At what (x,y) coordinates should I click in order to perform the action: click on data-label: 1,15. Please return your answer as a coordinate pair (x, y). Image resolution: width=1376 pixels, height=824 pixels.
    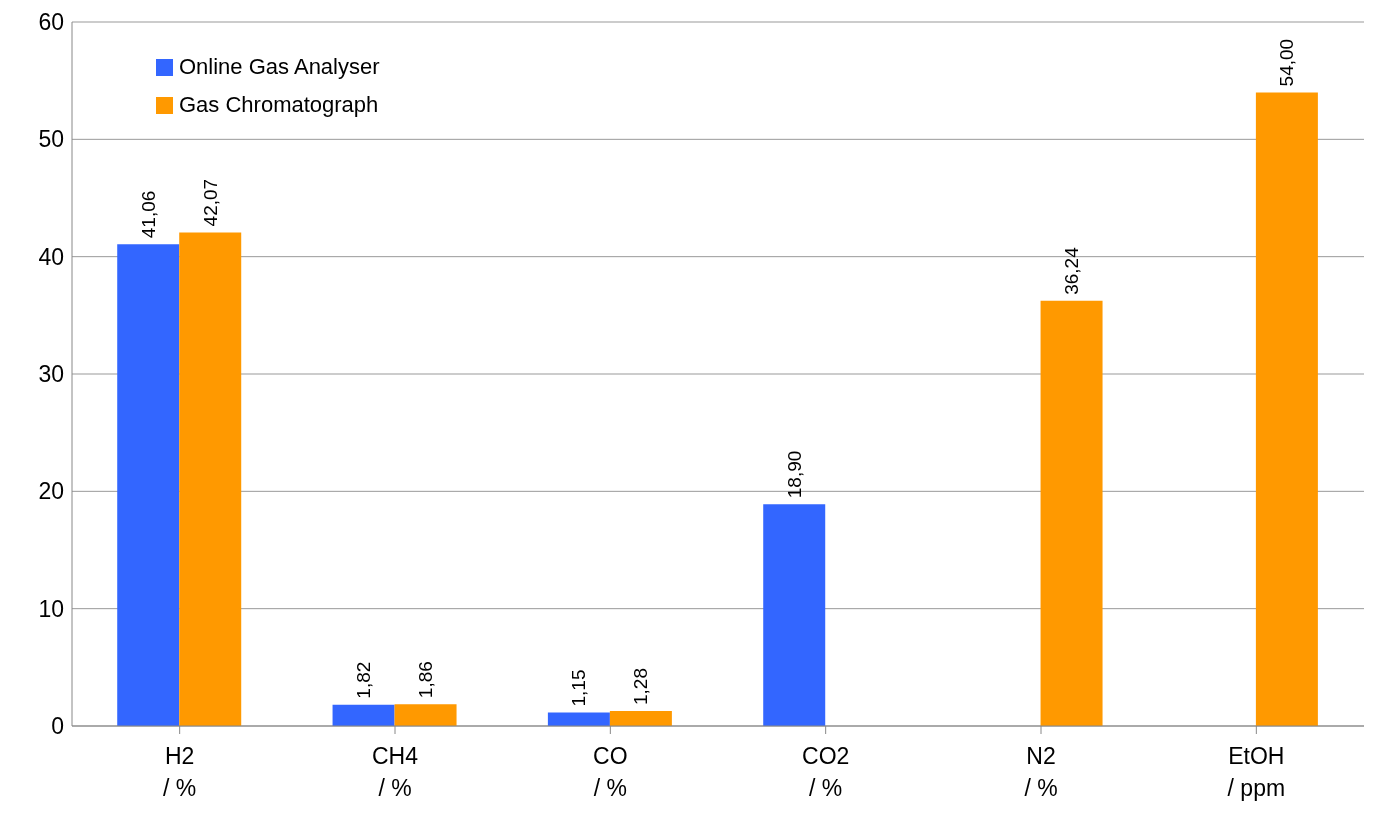
    Looking at the image, I should click on (579, 688).